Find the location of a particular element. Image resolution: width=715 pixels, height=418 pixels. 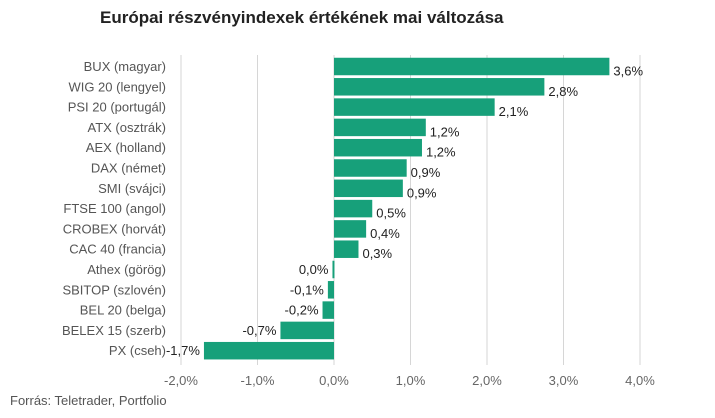

data-label: -0,2% is located at coordinates (302, 310).